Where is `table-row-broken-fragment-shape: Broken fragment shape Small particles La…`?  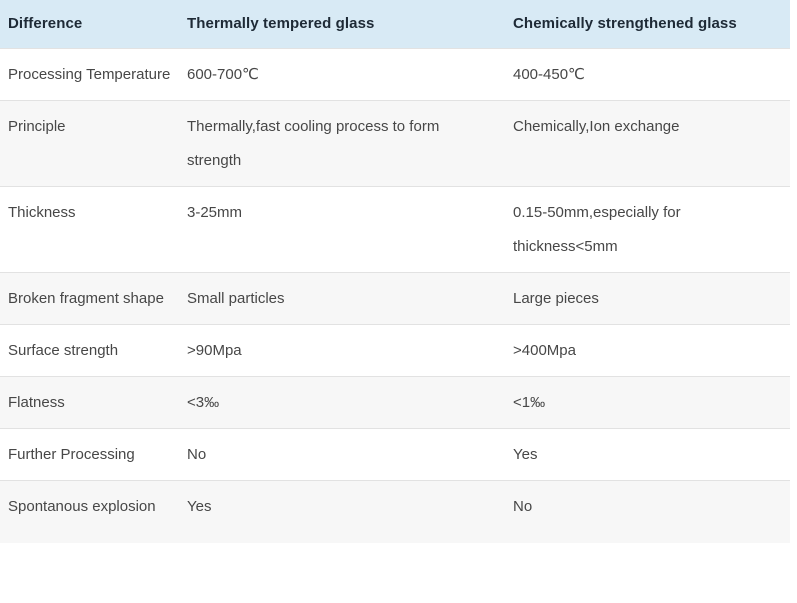 table-row-broken-fragment-shape: Broken fragment shape Small particles La… is located at coordinates (395, 298).